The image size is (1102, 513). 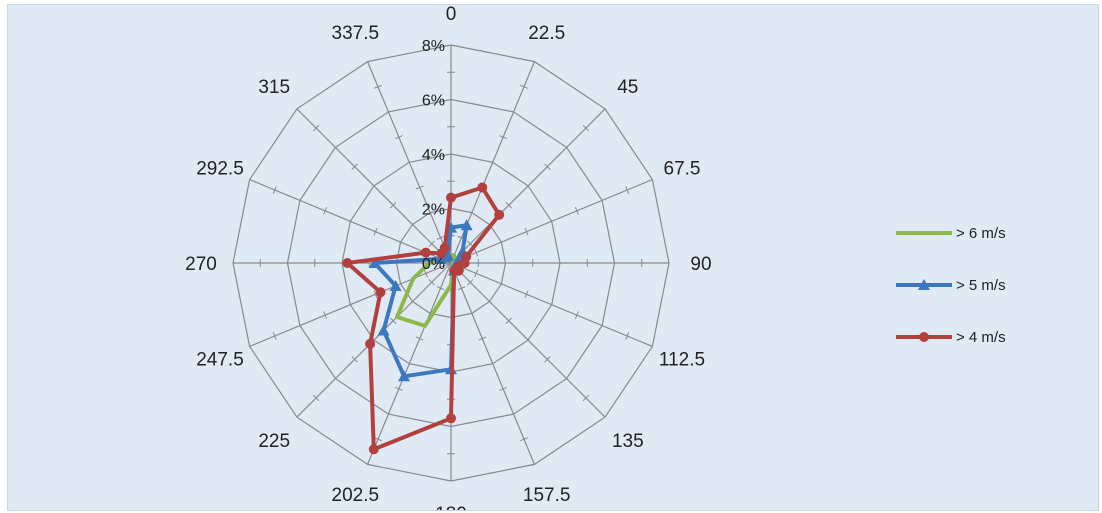 What do you see at coordinates (220, 360) in the screenshot?
I see `direction-label: 247.5` at bounding box center [220, 360].